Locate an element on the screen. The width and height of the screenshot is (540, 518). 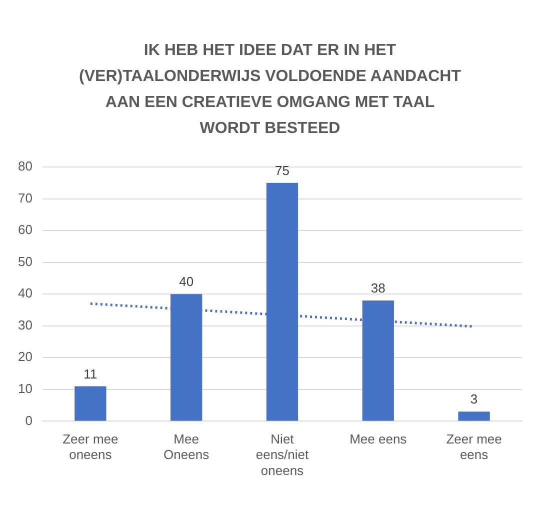
data-label: 11 is located at coordinates (91, 374).